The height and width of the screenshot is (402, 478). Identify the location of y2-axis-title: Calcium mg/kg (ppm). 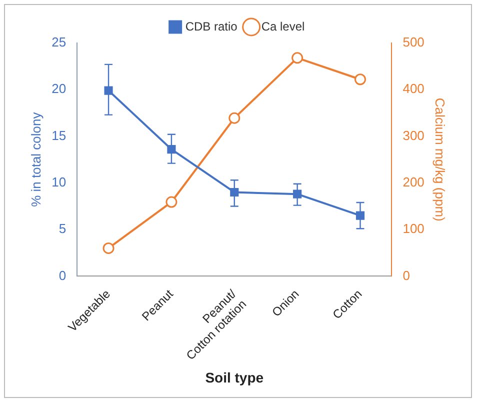
(440, 160).